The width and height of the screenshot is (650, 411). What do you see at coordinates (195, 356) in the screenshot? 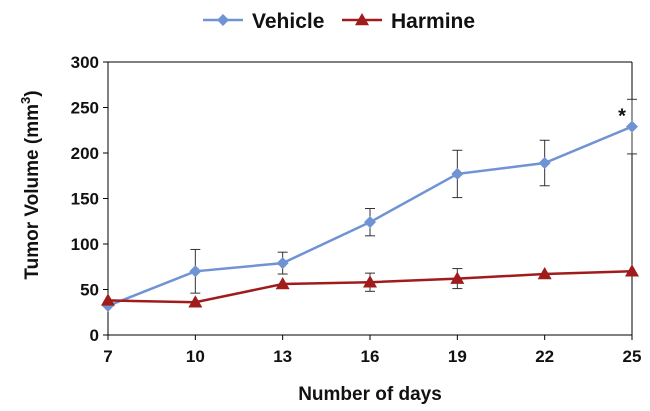
I see `x-tick-label: 10` at bounding box center [195, 356].